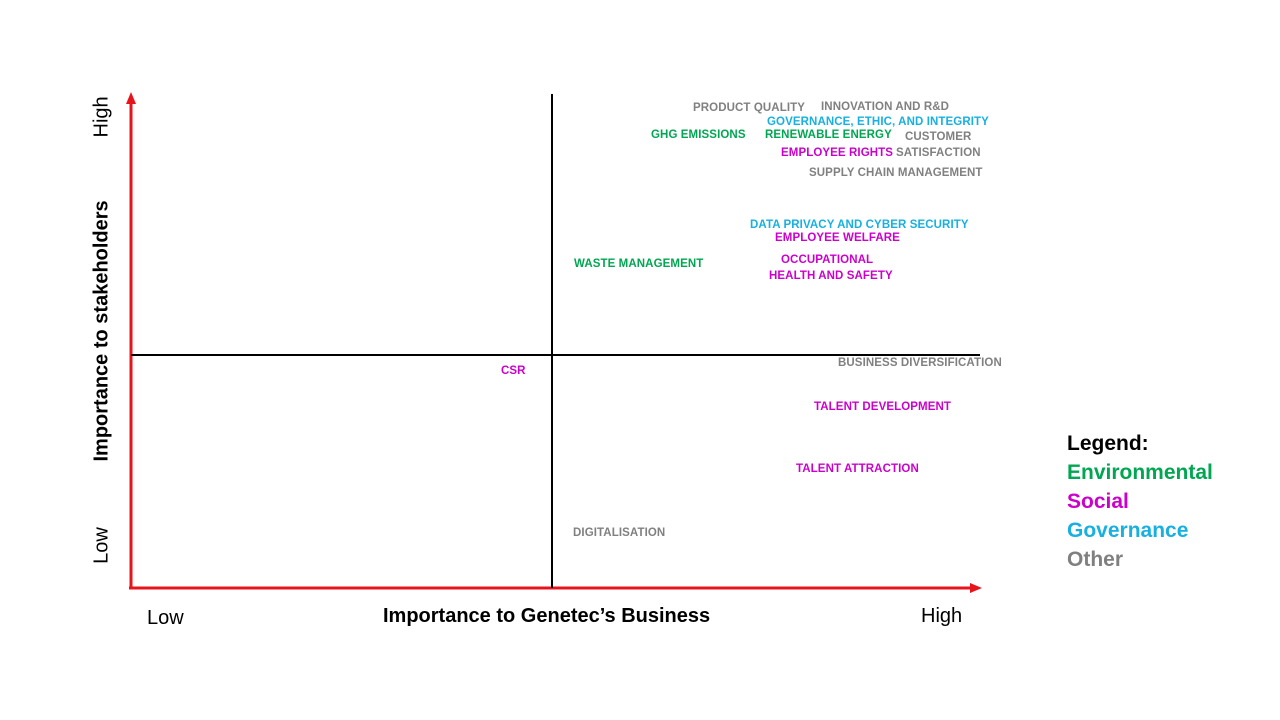  What do you see at coordinates (942, 616) in the screenshot?
I see `x-axis-high-label: High` at bounding box center [942, 616].